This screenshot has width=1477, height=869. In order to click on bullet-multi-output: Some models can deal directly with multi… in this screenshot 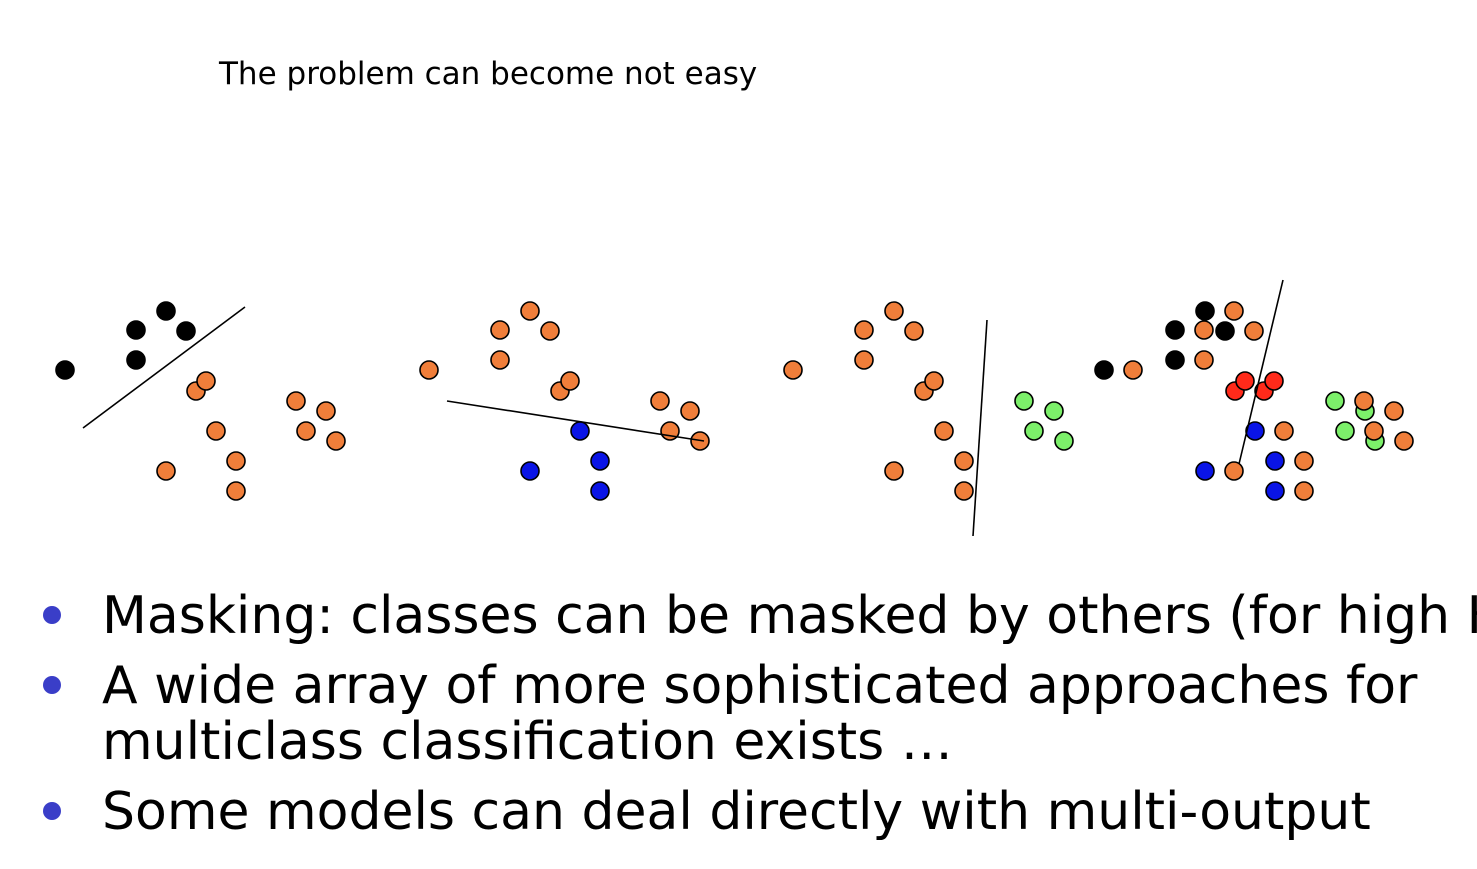, I will do `click(758, 812)`.